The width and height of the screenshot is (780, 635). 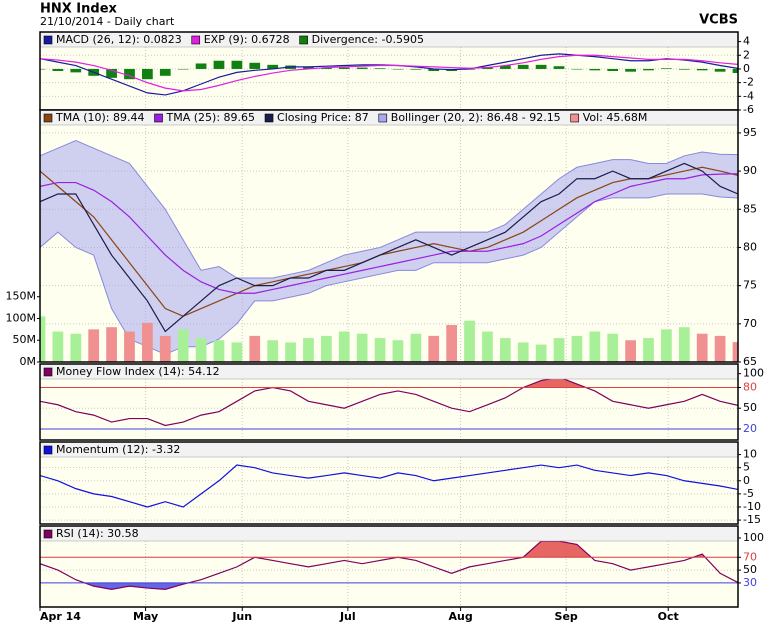 What do you see at coordinates (750, 246) in the screenshot?
I see `y-tick-label: 80` at bounding box center [750, 246].